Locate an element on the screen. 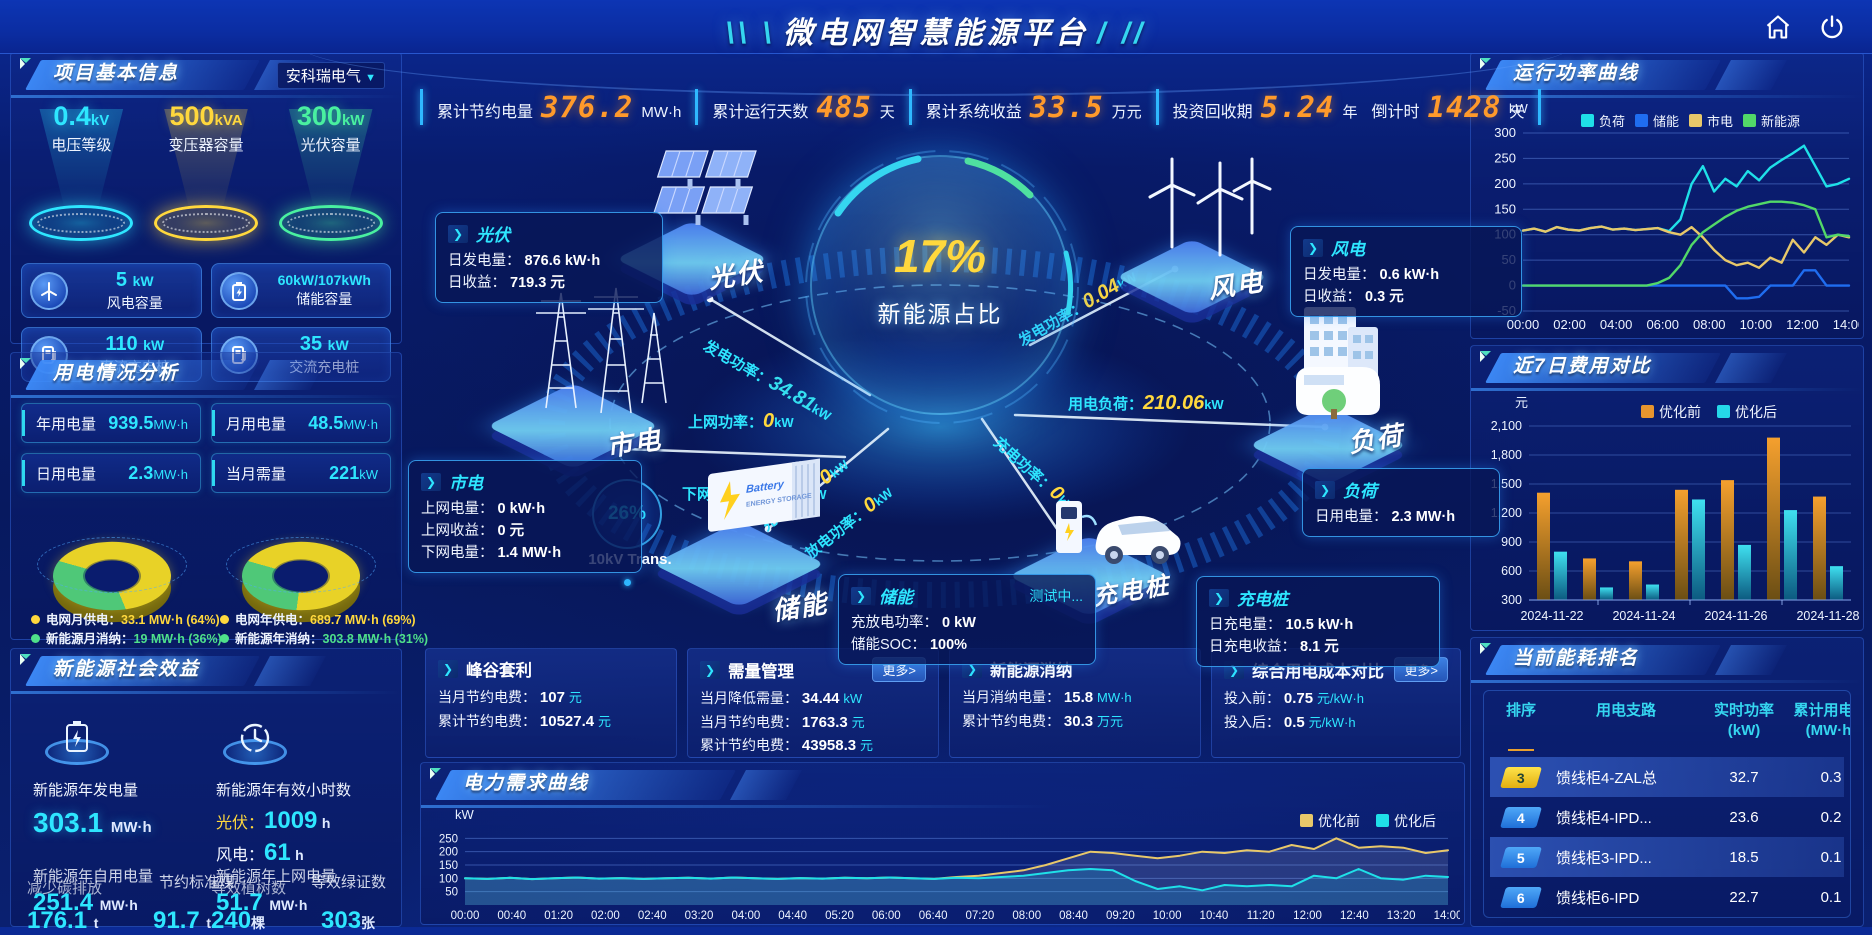 The image size is (1872, 935). transformer-dot is located at coordinates (627, 582).